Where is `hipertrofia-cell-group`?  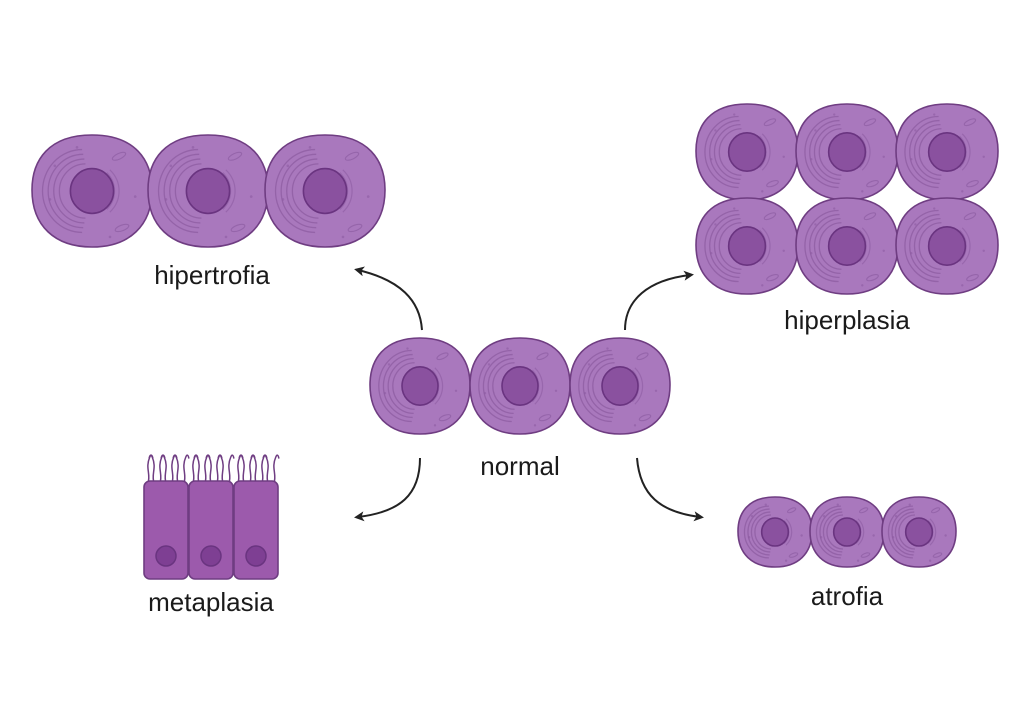 hipertrofia-cell-group is located at coordinates (208, 191).